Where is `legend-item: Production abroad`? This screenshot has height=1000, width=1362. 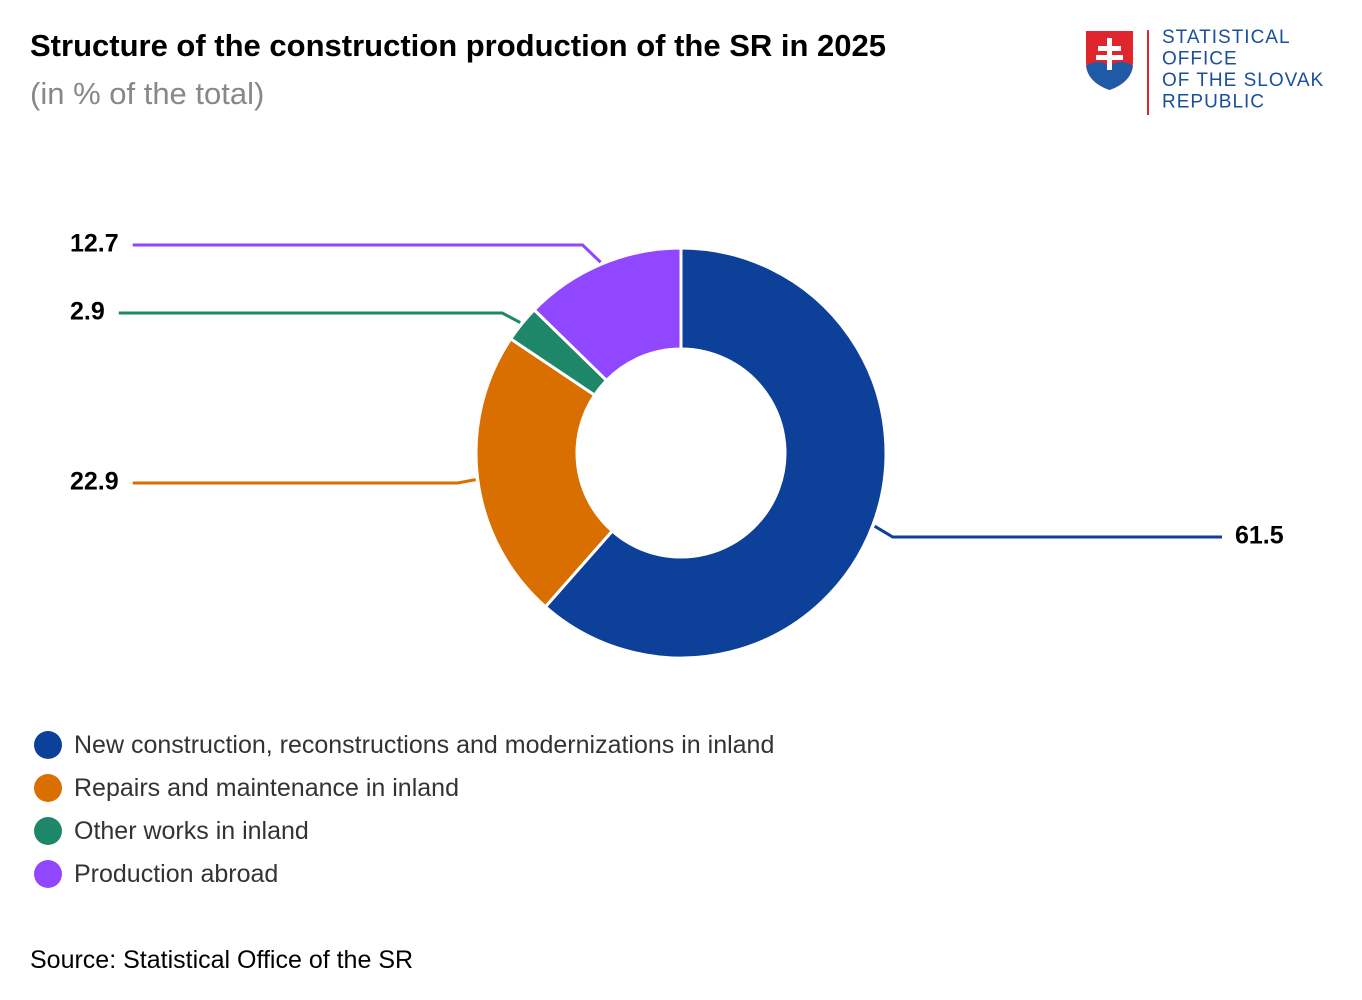
legend-item: Production abroad is located at coordinates (424, 874).